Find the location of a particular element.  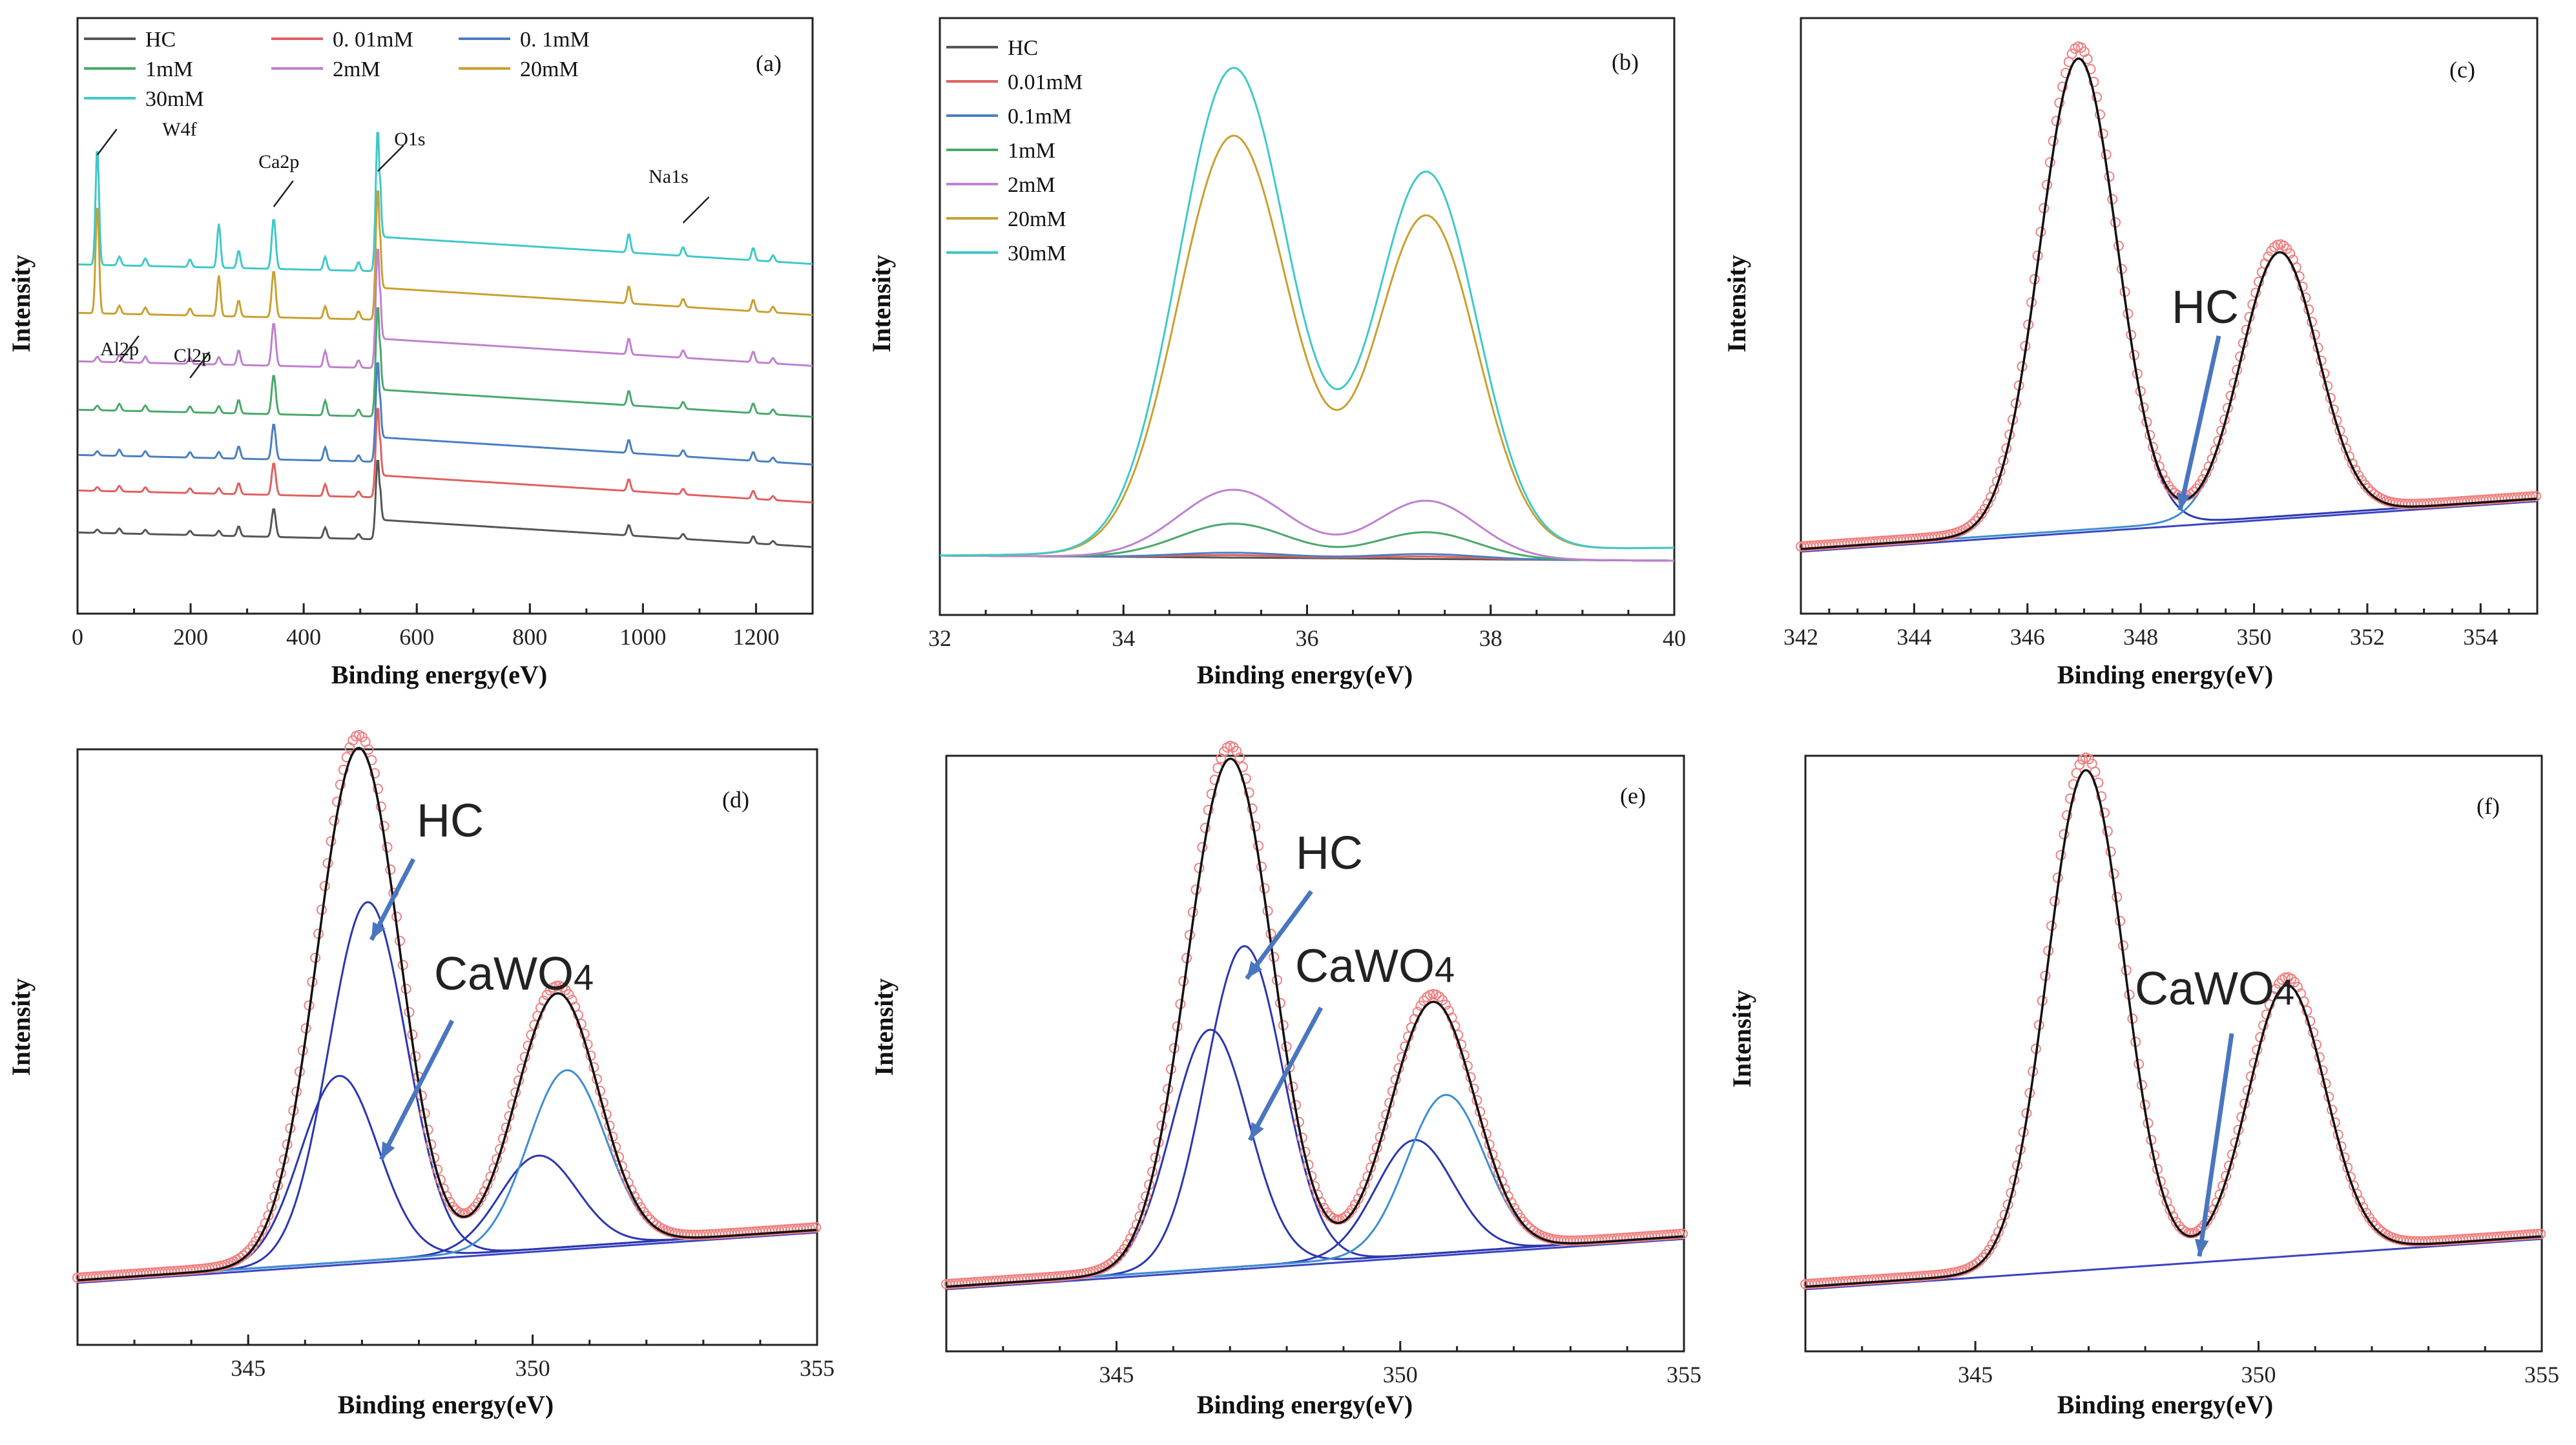

panel-f-xtick-label: 345 is located at coordinates (1975, 1375).